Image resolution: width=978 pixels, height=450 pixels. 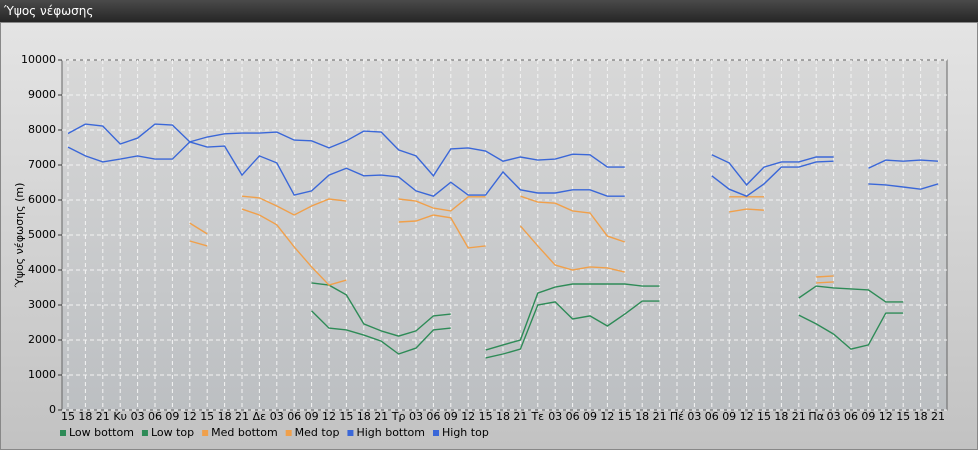 What do you see at coordinates (537, 416) in the screenshot?
I see `x-tick-label: Τε` at bounding box center [537, 416].